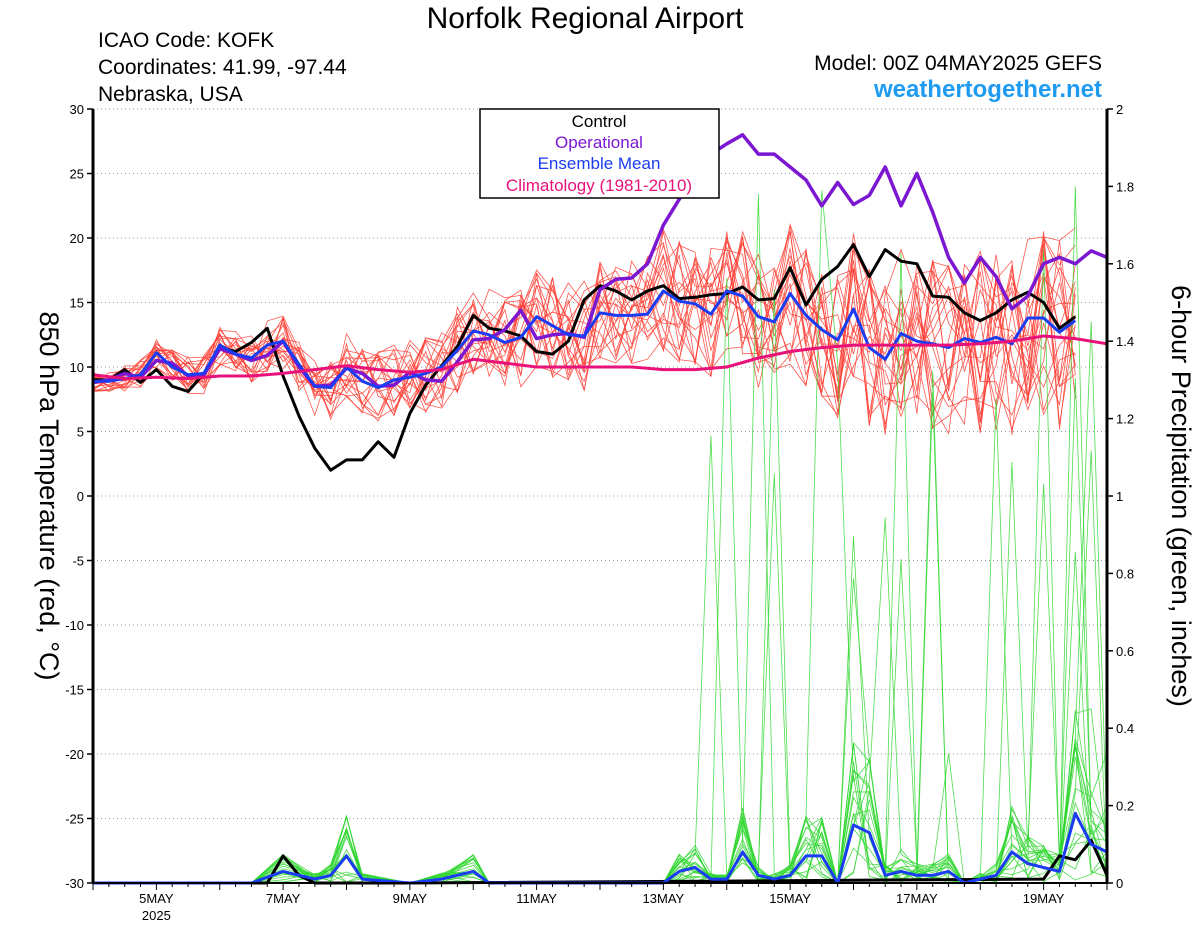 This screenshot has width=1200, height=927. I want to click on temp-ensemble-mean-line, so click(585, 339).